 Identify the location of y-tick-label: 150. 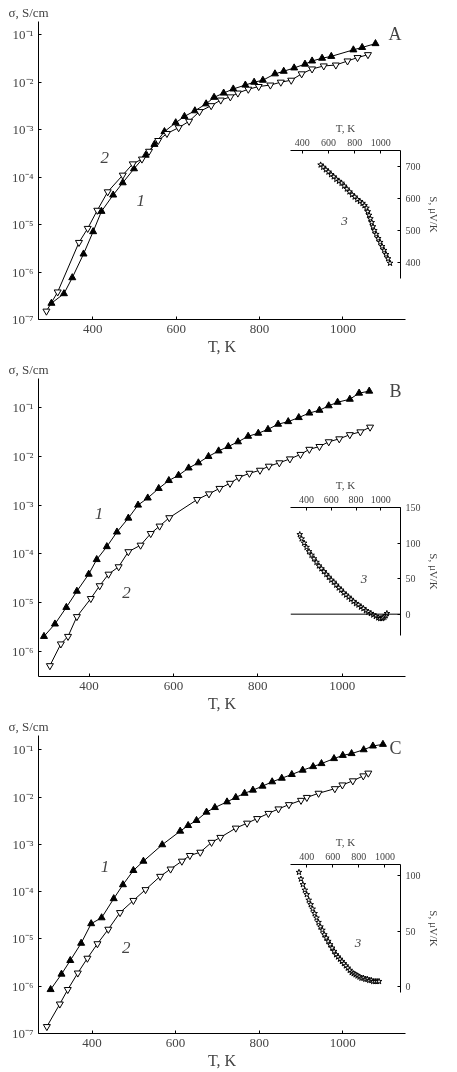
(413, 507).